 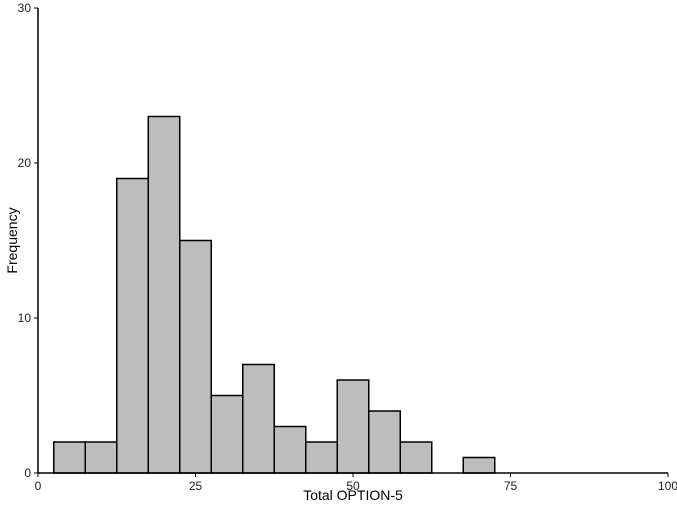 What do you see at coordinates (511, 486) in the screenshot?
I see `x-tick-label: 75` at bounding box center [511, 486].